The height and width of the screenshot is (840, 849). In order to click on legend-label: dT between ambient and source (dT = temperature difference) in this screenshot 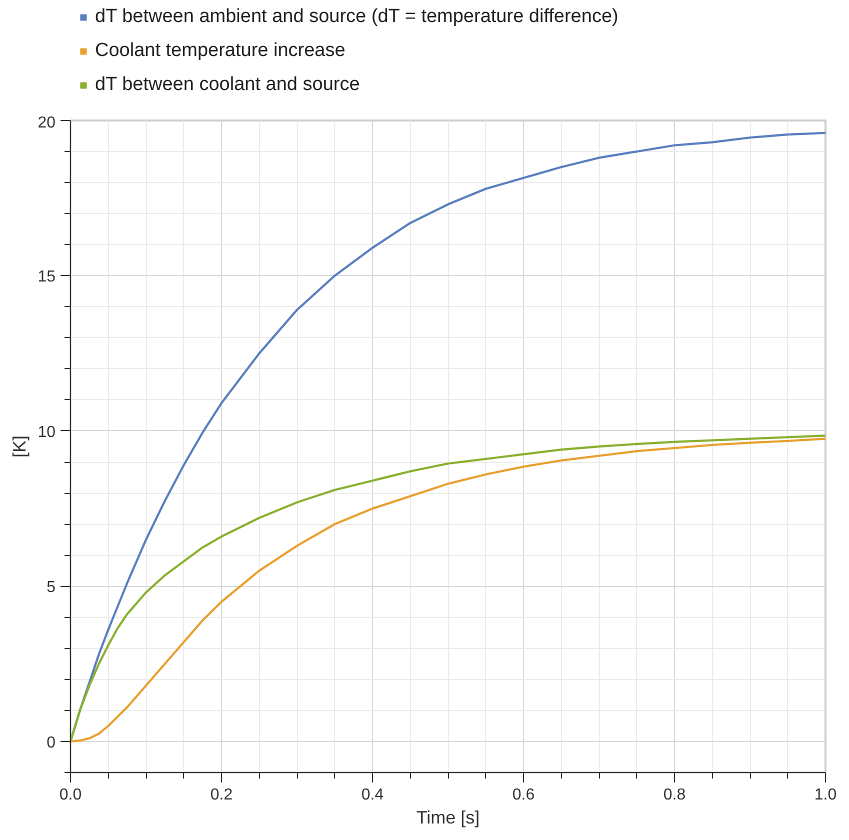, I will do `click(356, 17)`.